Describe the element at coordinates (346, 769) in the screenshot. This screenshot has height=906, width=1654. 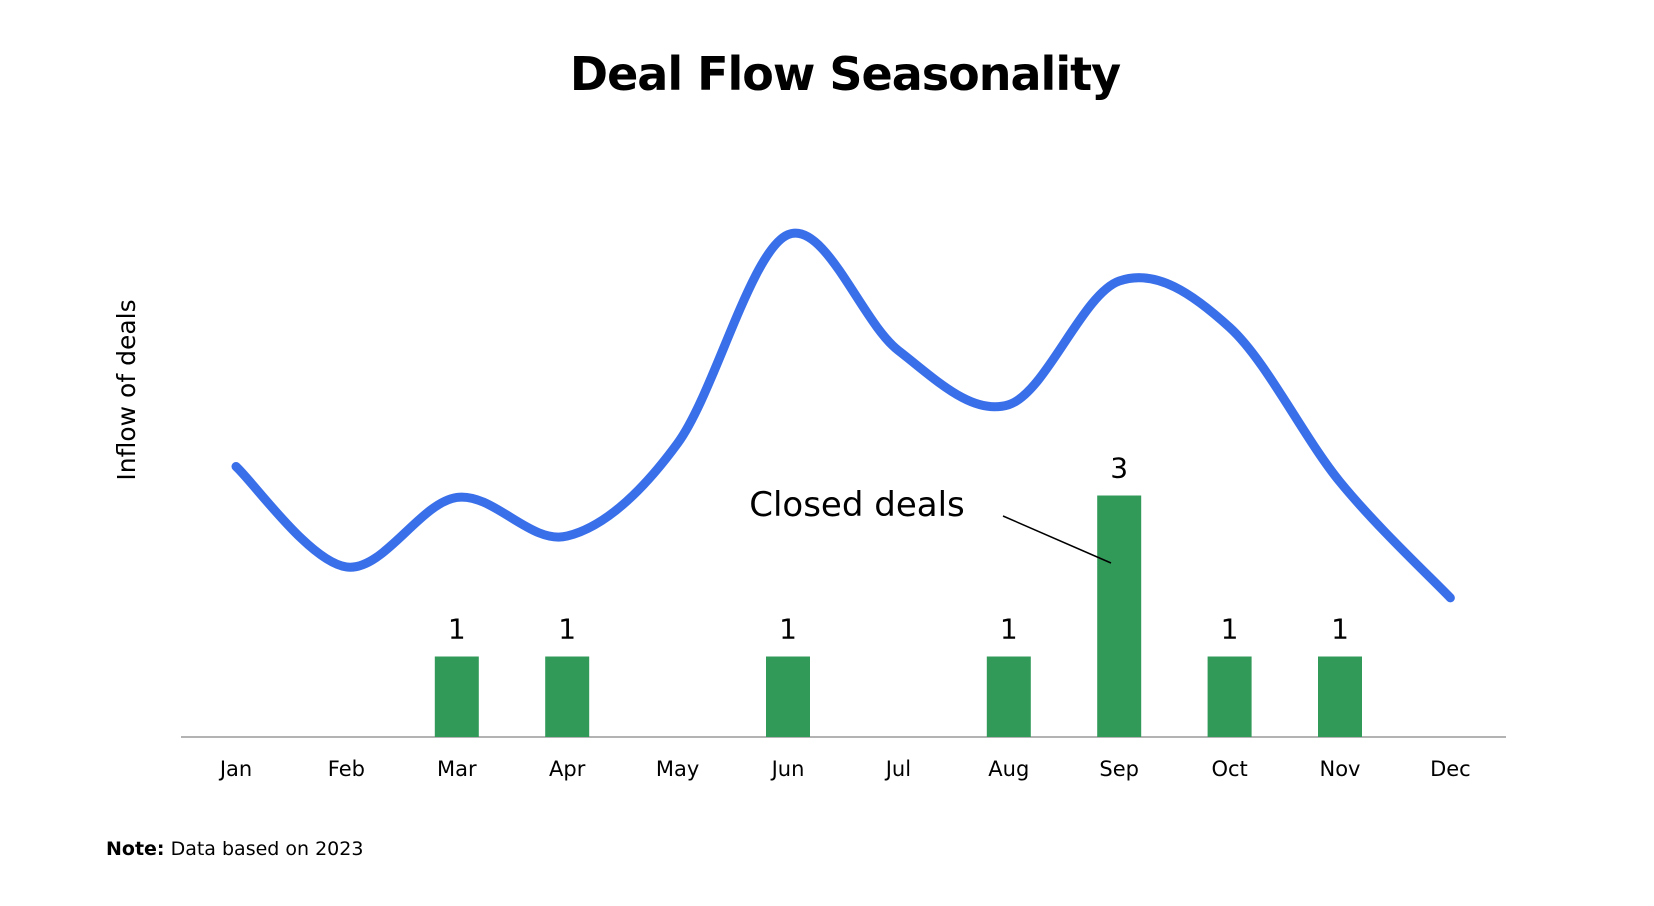
I see `x-tick-label: Feb` at that location.